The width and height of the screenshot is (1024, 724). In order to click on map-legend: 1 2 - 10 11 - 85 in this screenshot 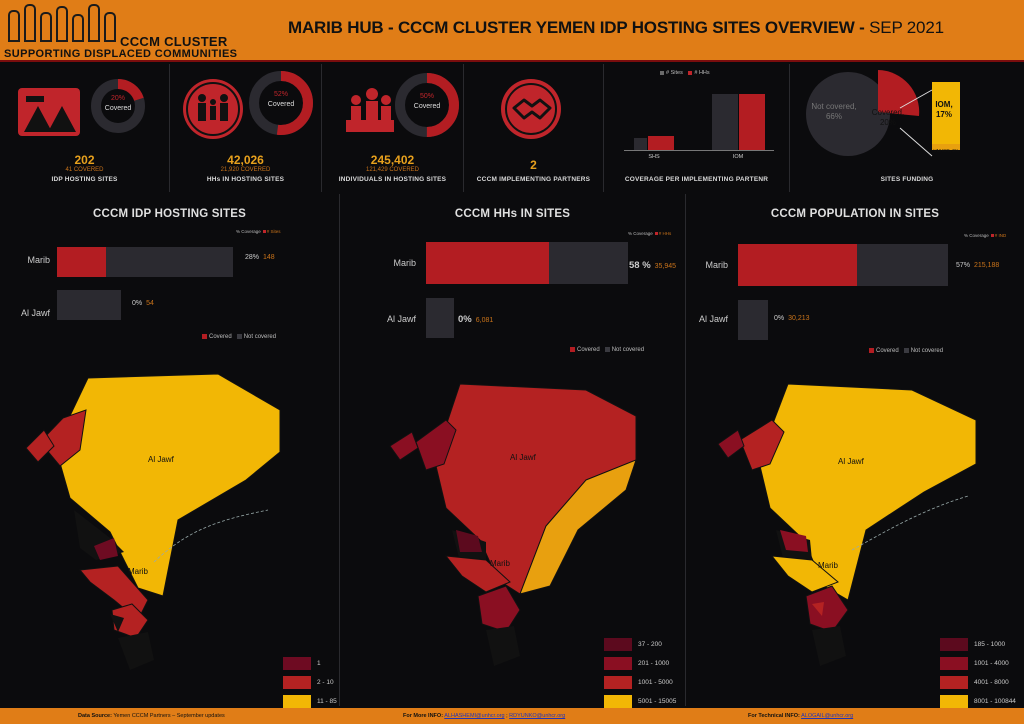, I will do `click(310, 685)`.